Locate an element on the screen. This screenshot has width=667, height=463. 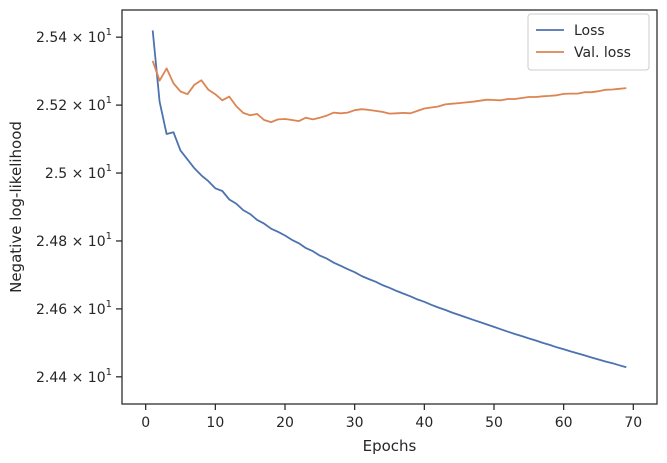
y-tick-label: 2.54 × 10¹ is located at coordinates (74, 36).